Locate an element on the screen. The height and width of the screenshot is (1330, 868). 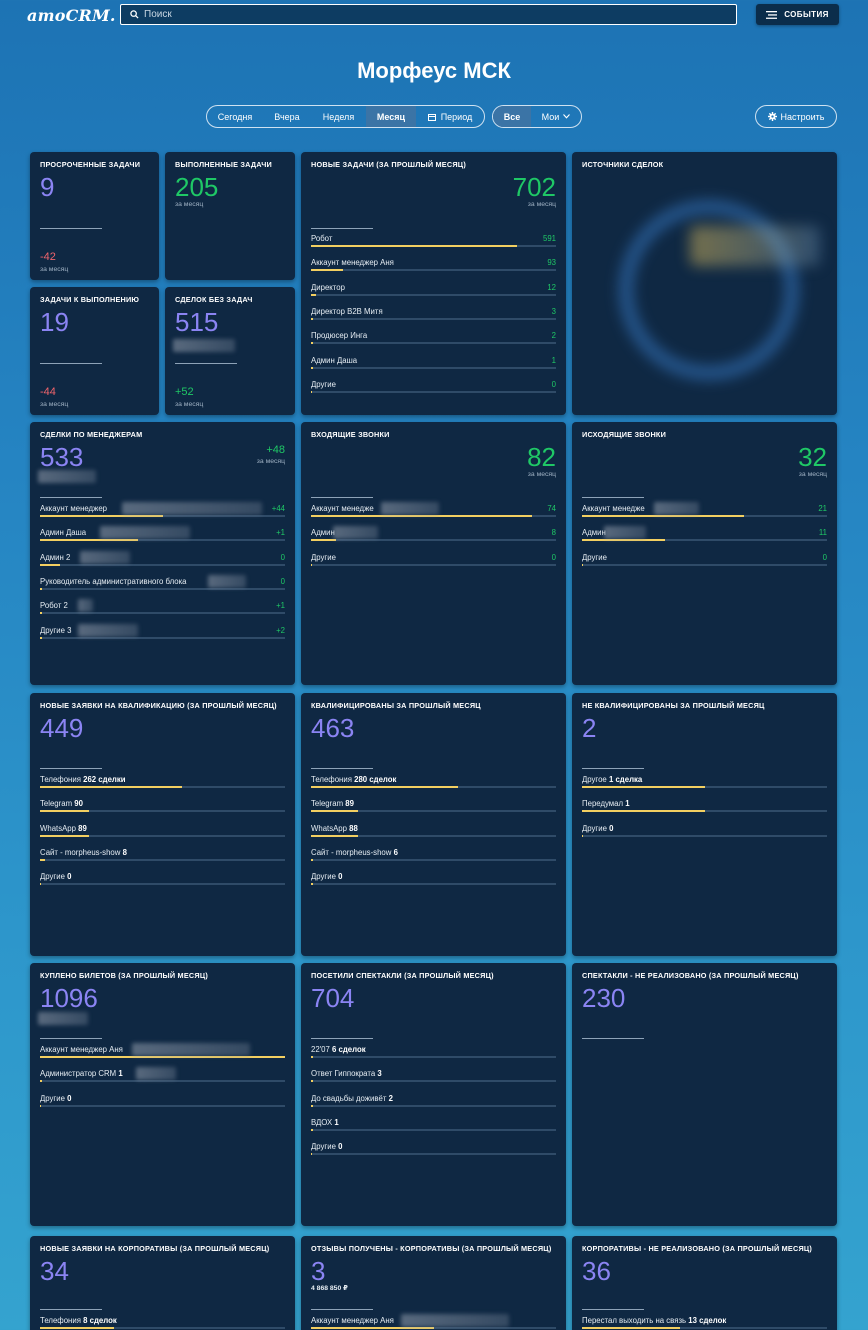
list-item: Telegram 89 is located at coordinates (433, 806).